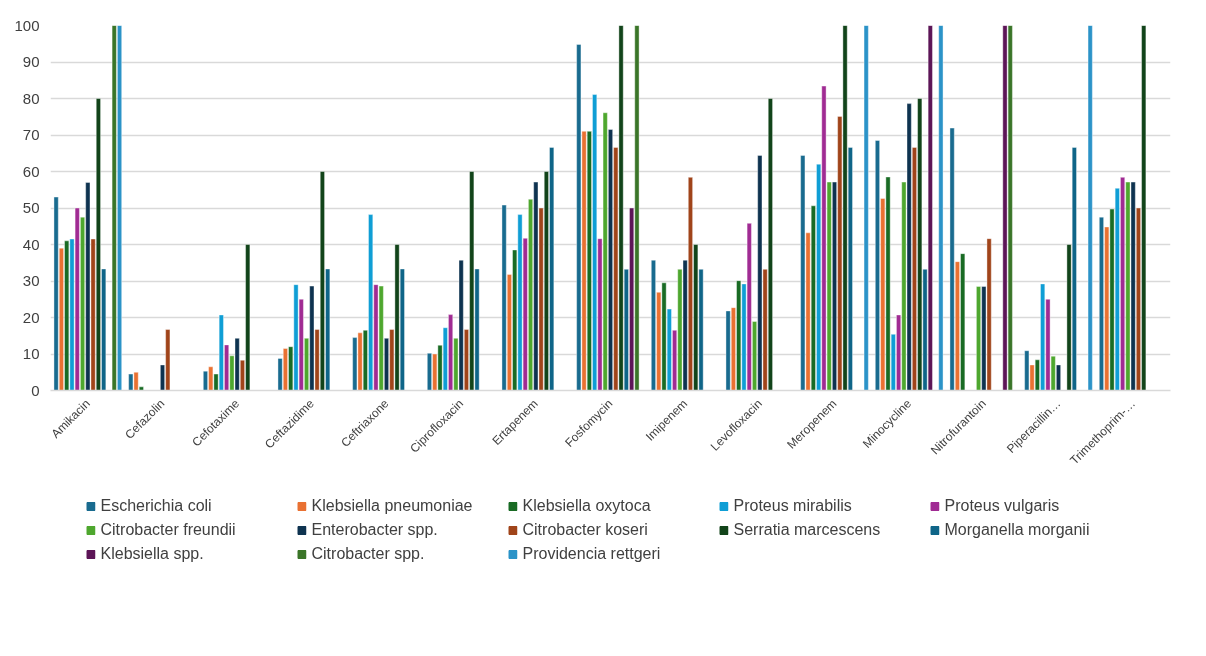 This screenshot has width=1206, height=656. I want to click on legend-label: Serratia marcescens, so click(807, 530).